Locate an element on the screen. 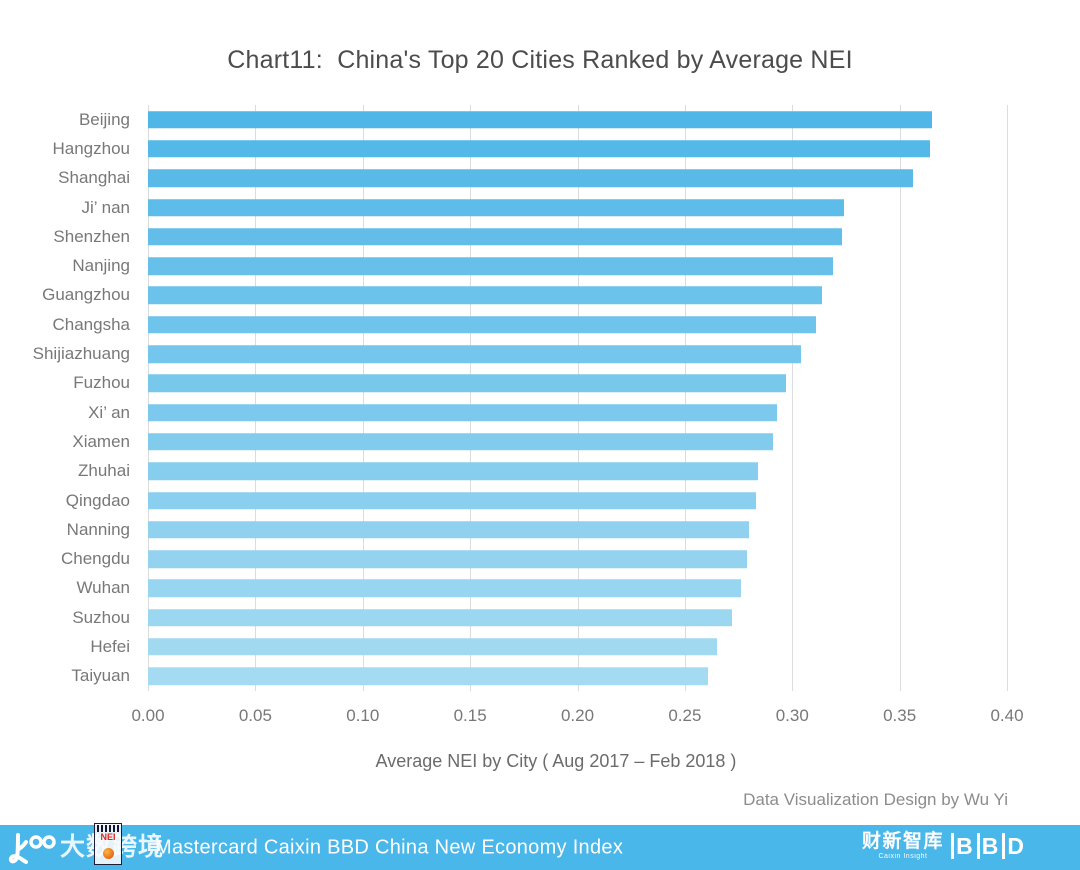 Image resolution: width=1080 pixels, height=870 pixels. bar-row: Ji’ nan is located at coordinates (503, 207).